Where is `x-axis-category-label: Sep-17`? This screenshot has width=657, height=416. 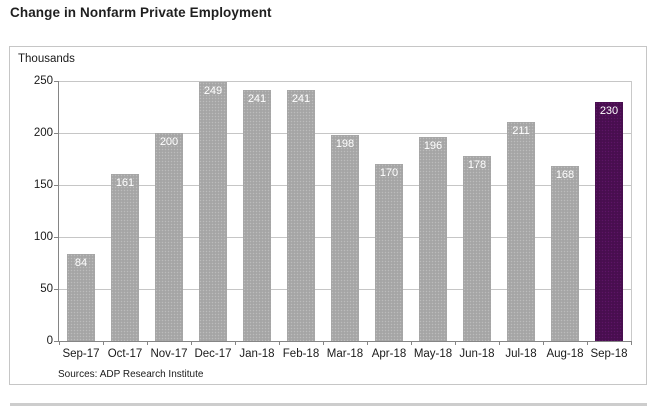
x-axis-category-label: Sep-17 is located at coordinates (81, 354).